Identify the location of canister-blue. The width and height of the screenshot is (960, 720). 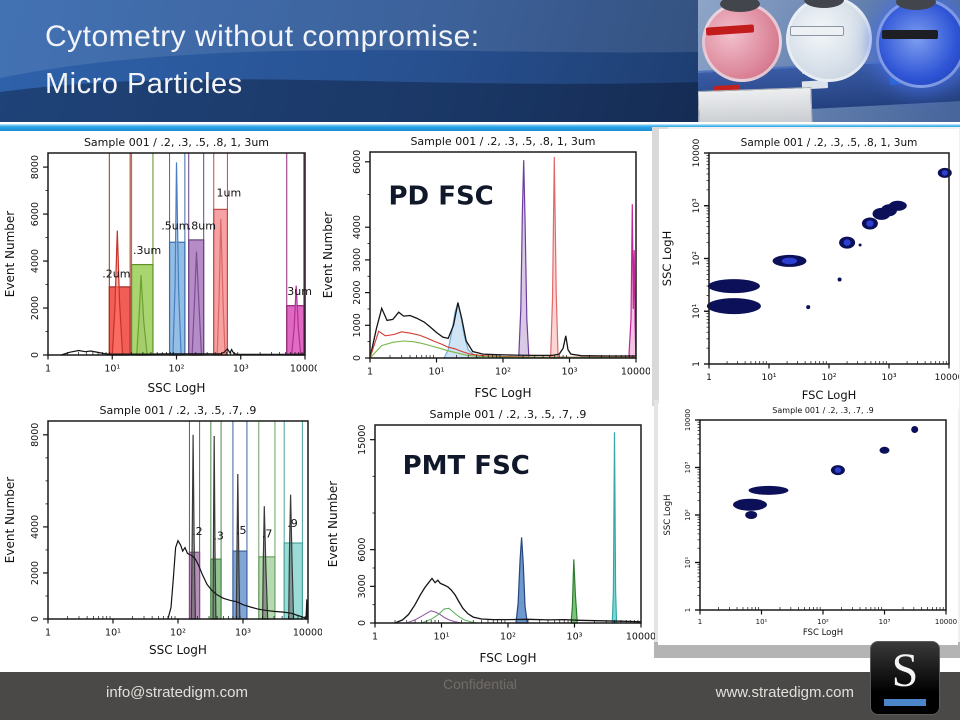
(918, 44).